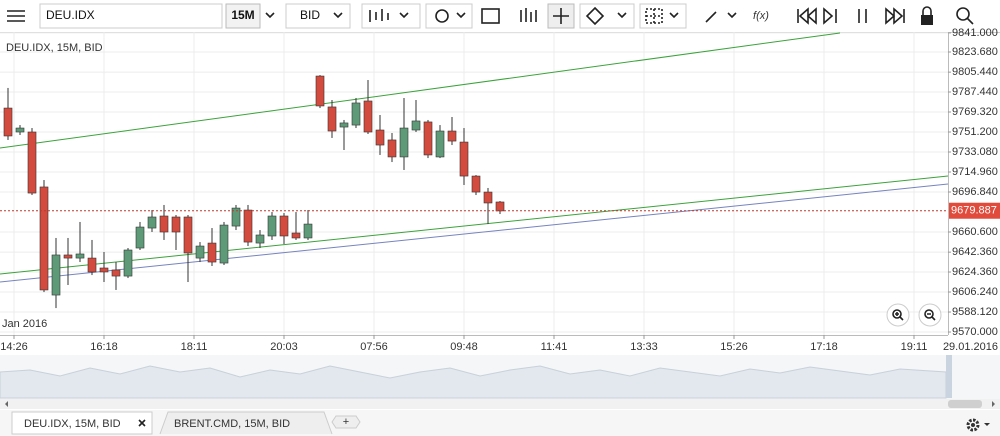 The image size is (1000, 436). I want to click on news-icon, so click(490, 16).